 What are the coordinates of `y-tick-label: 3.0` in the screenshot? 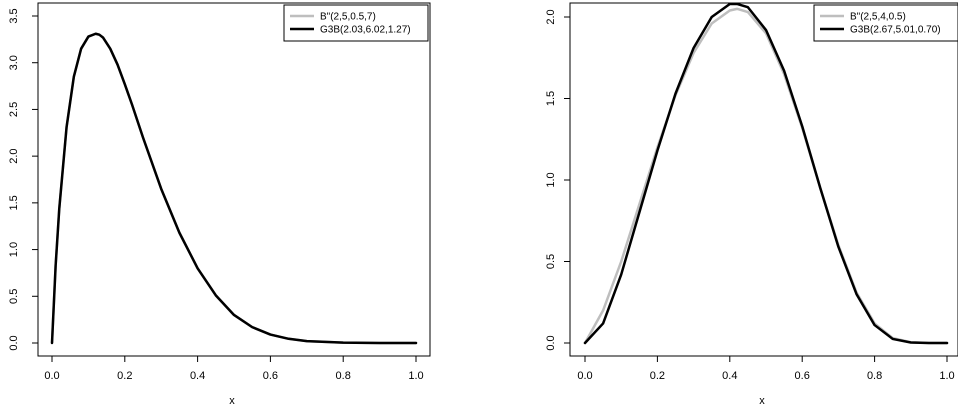 It's located at (14, 62).